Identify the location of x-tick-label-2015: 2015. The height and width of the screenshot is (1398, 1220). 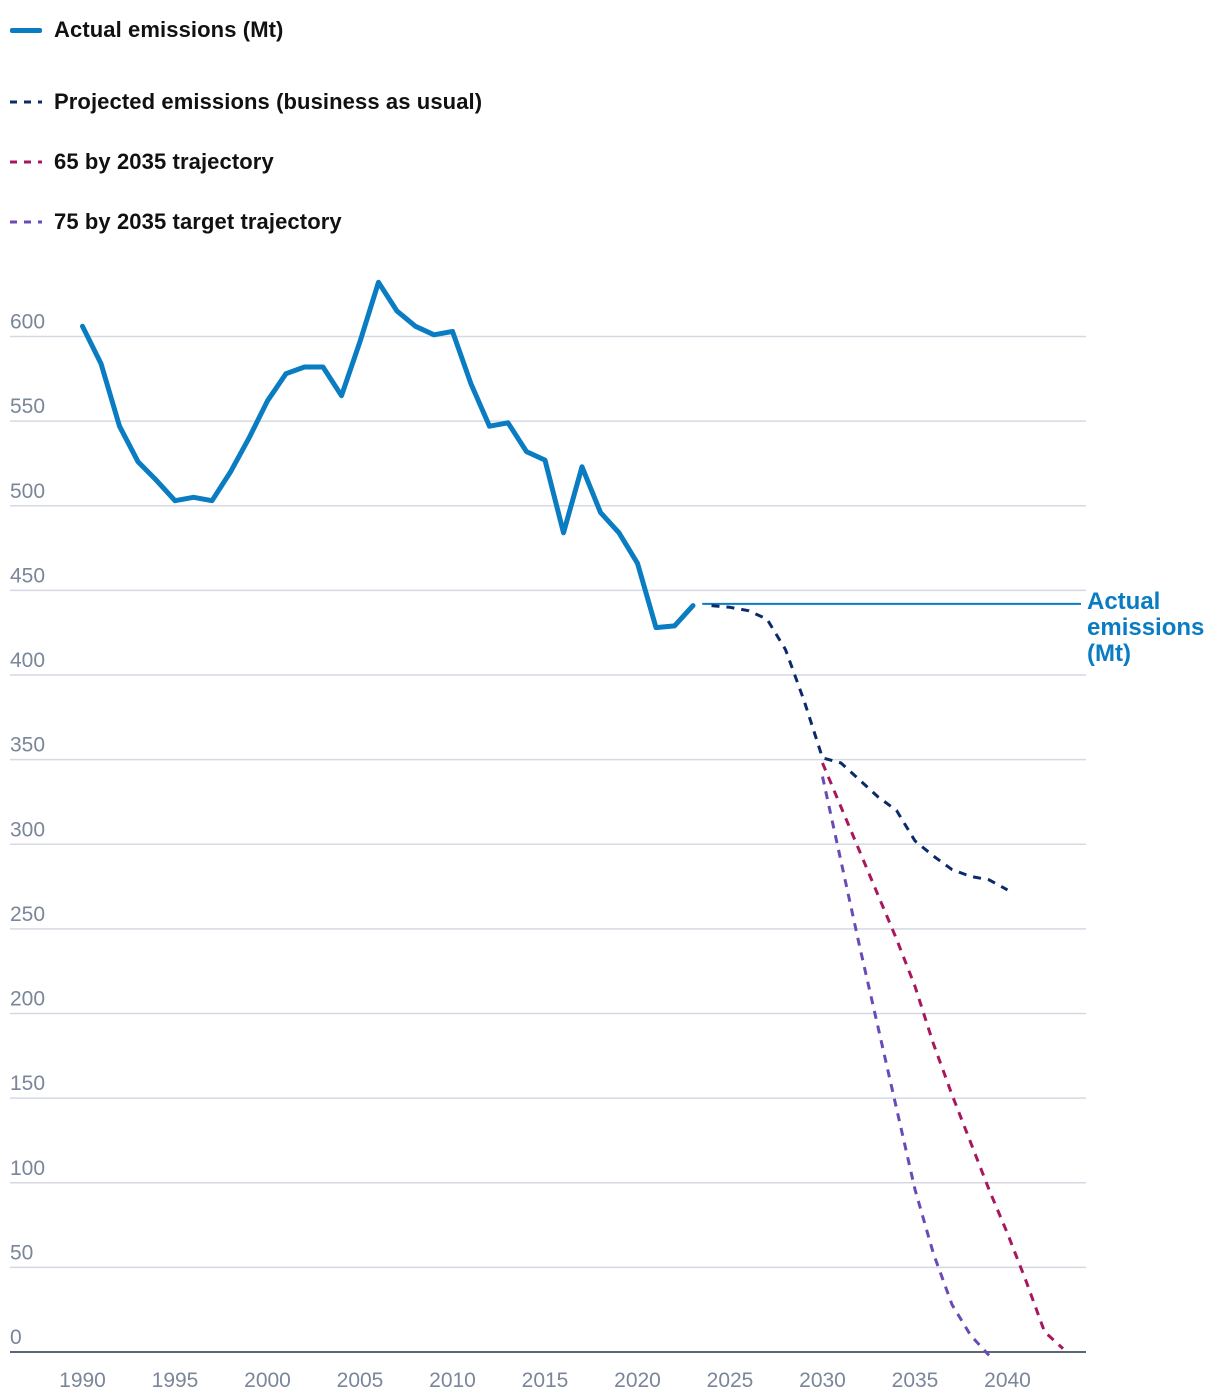
(545, 1380).